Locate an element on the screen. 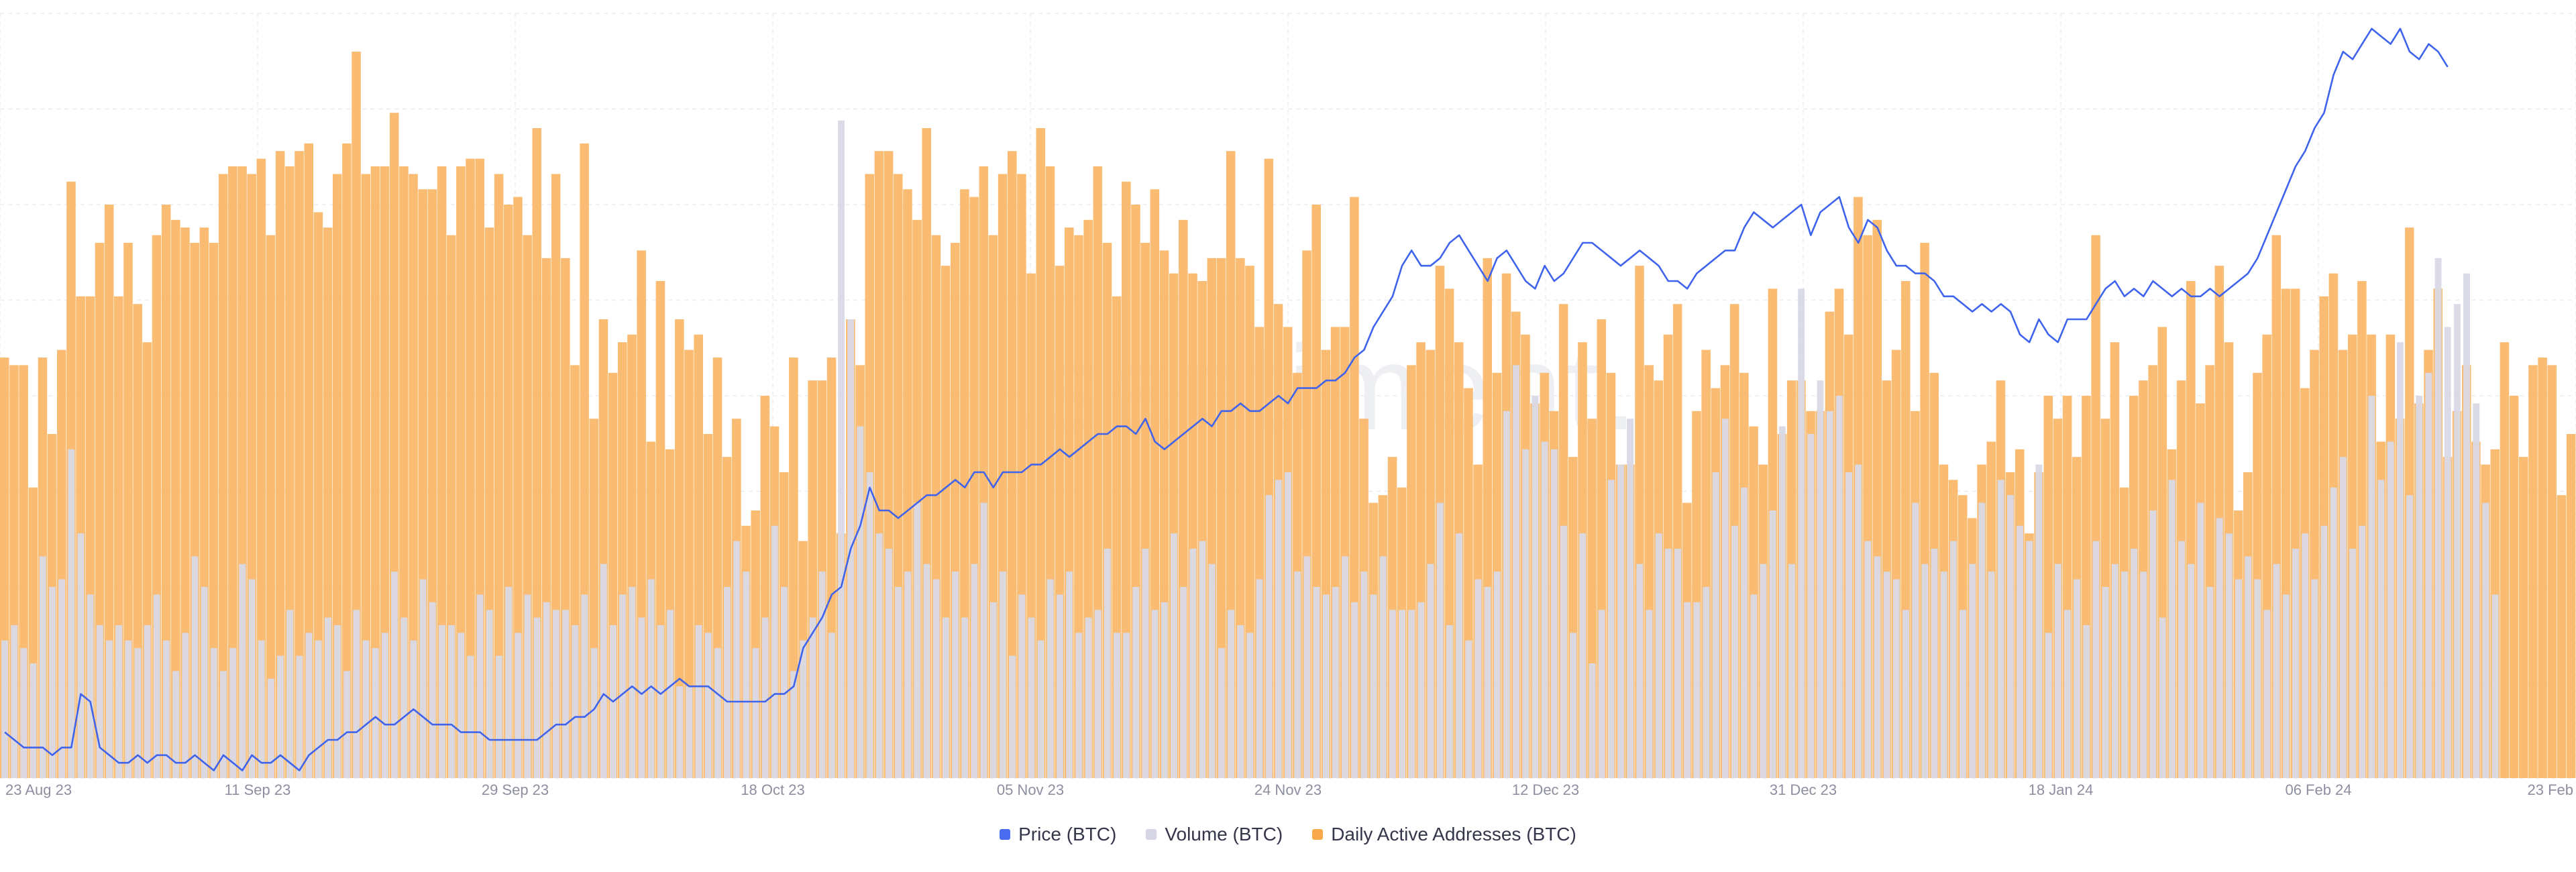 The image size is (2576, 872). legend-item-volume: Volume (BTC) is located at coordinates (1214, 834).